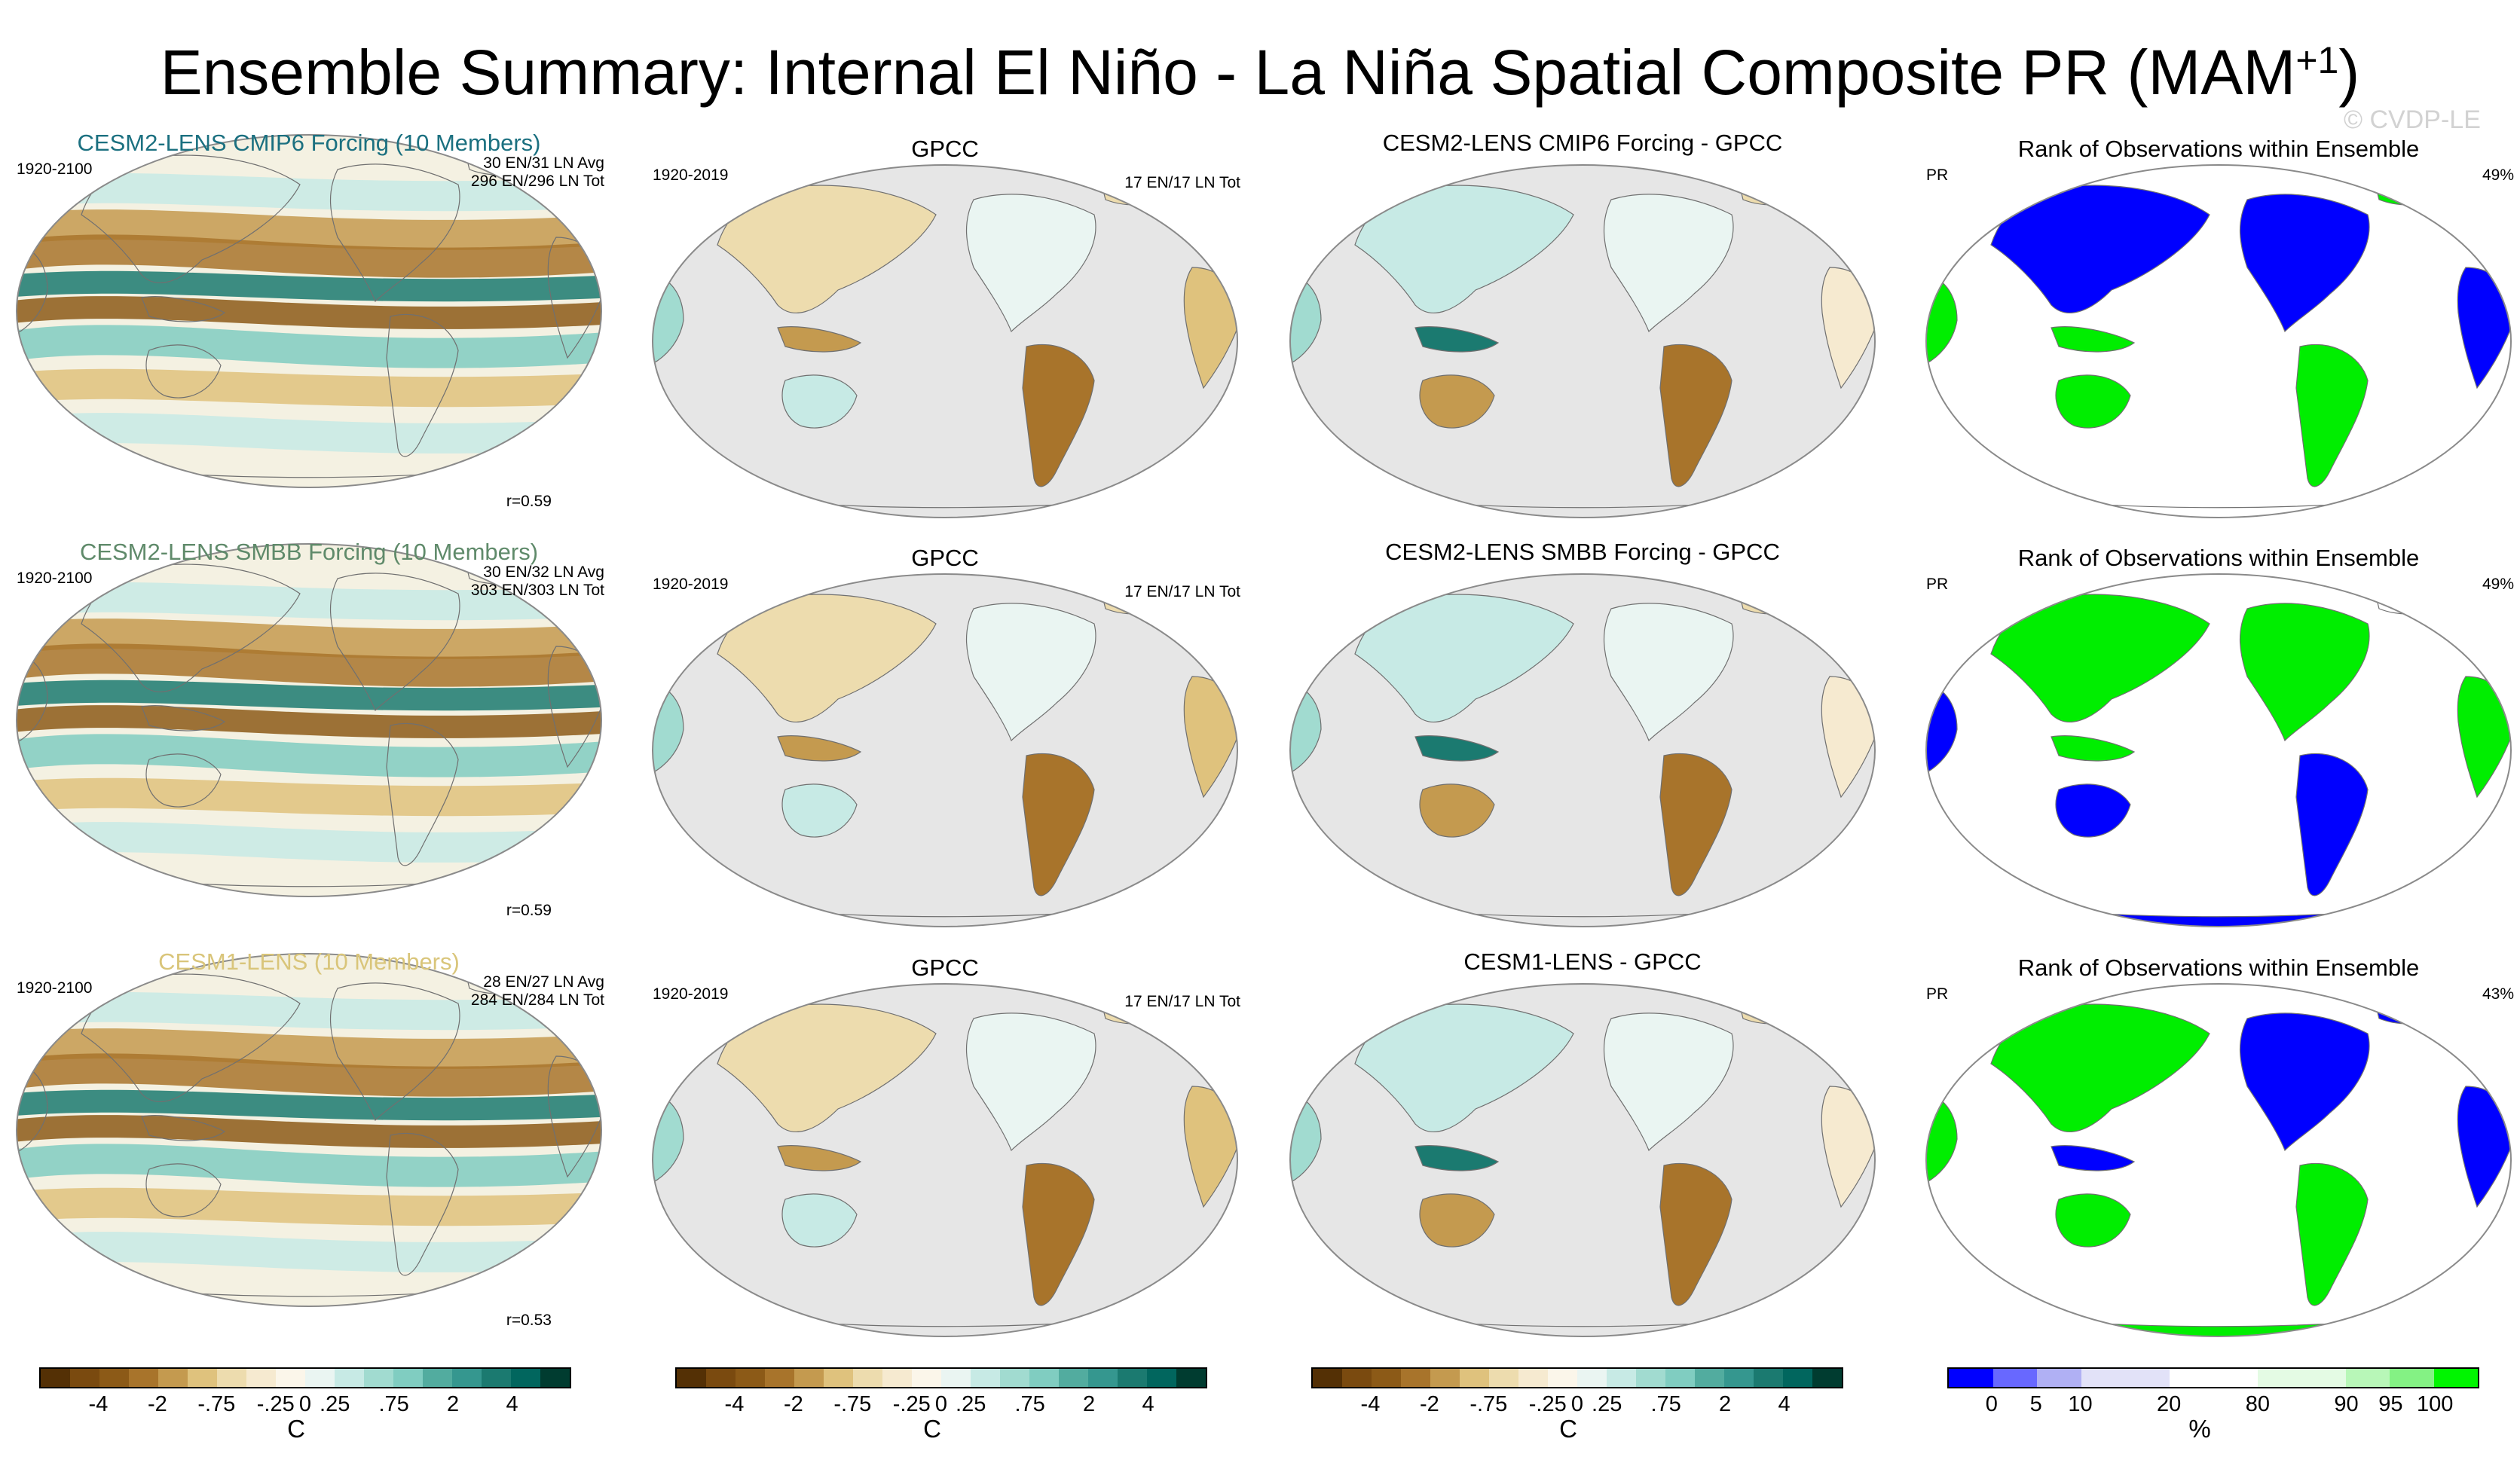 This screenshot has height=1463, width=2520. Describe the element at coordinates (1582, 961) in the screenshot. I see `difference-panel-title: CESM1-LENS - GPCC` at that location.